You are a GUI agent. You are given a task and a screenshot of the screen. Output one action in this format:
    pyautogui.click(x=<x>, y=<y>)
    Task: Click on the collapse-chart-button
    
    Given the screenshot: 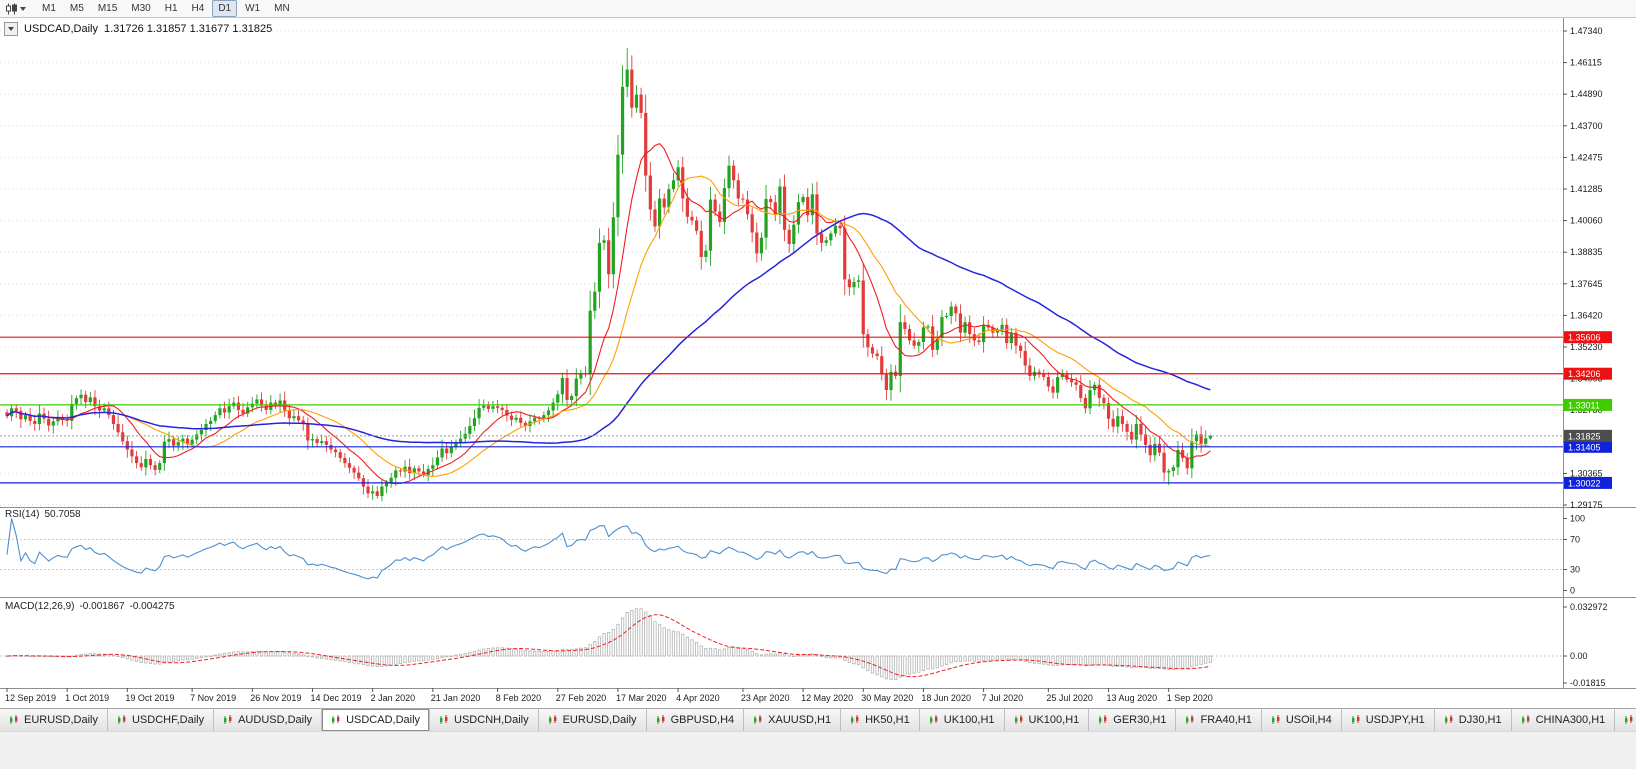 What is the action you would take?
    pyautogui.click(x=11, y=29)
    